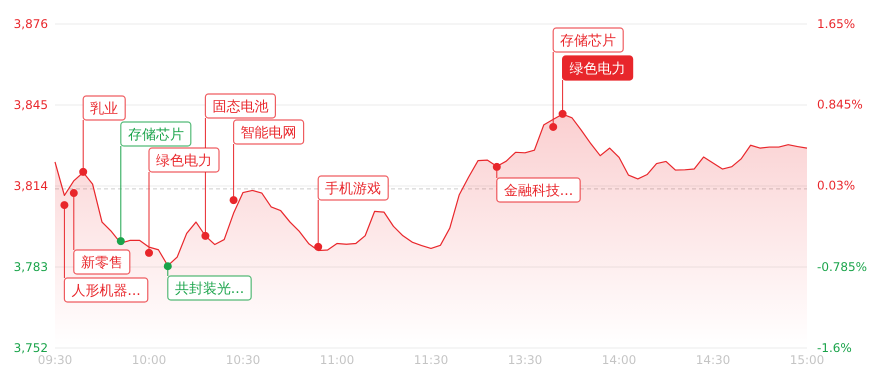  I want to click on data-label: 乳业, so click(104, 109).